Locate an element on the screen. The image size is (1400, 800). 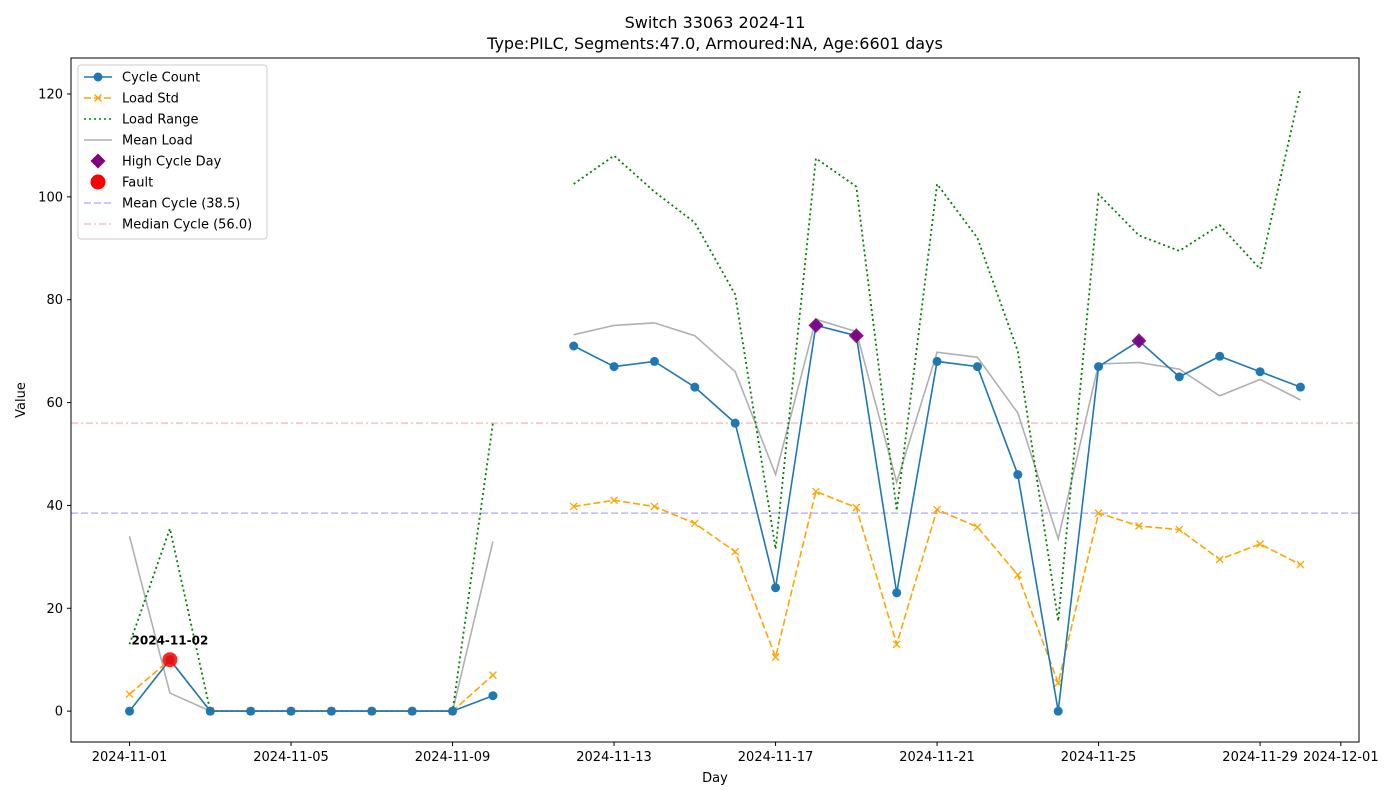
legend-label: Mean Load is located at coordinates (157, 141).